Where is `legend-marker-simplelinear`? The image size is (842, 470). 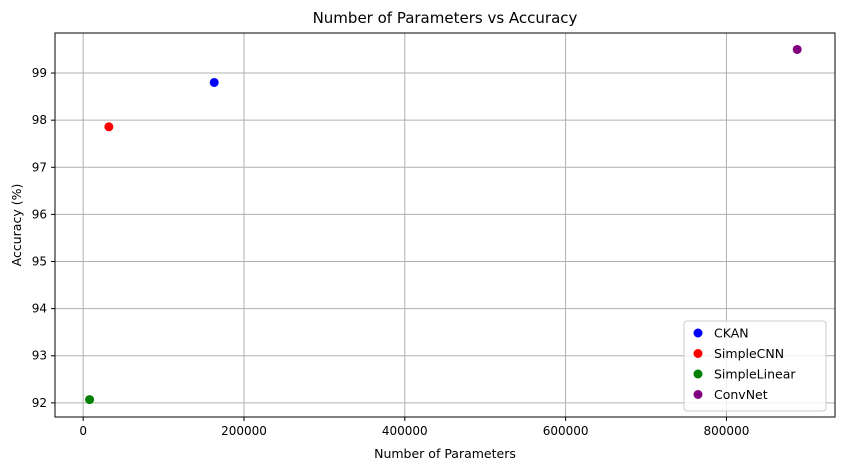 legend-marker-simplelinear is located at coordinates (698, 374).